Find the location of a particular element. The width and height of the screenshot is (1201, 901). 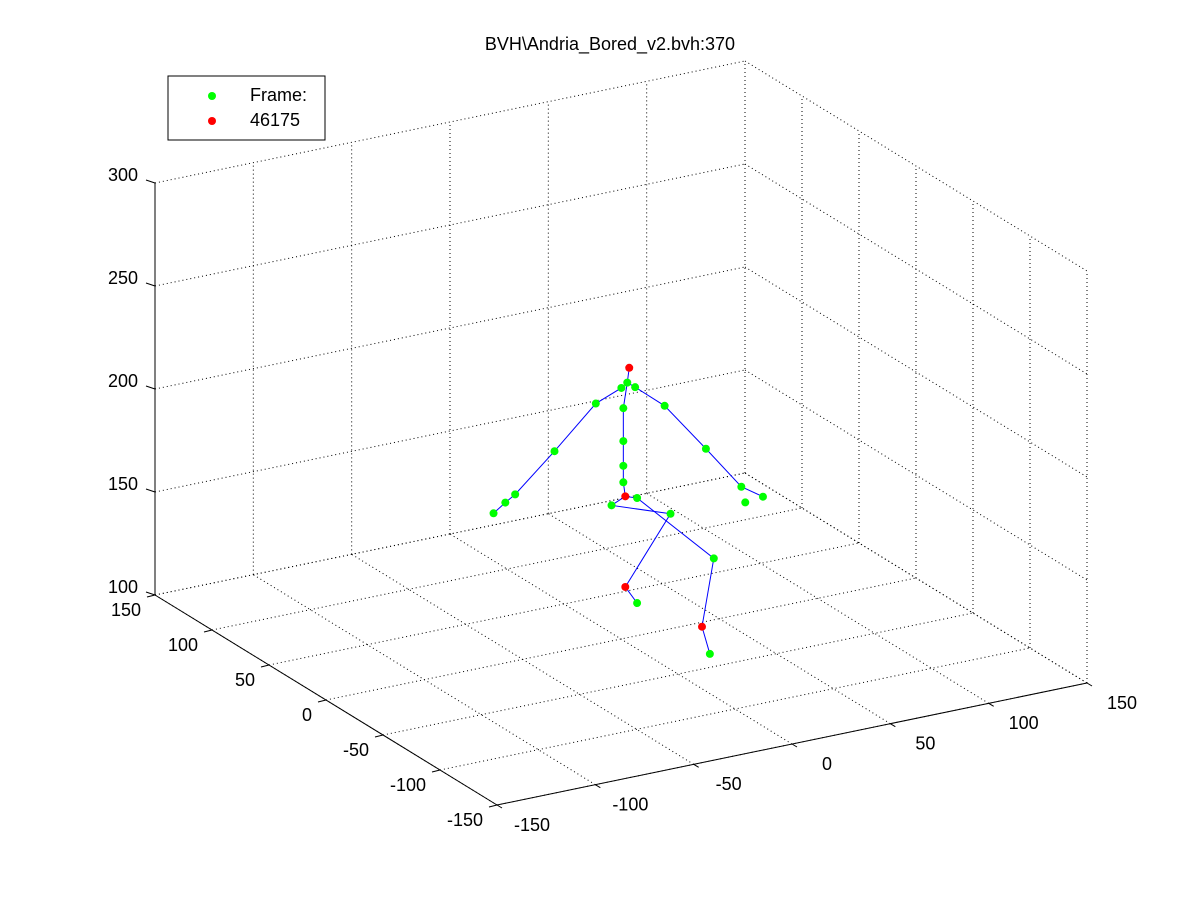

y-axis is located at coordinates (326, 700).